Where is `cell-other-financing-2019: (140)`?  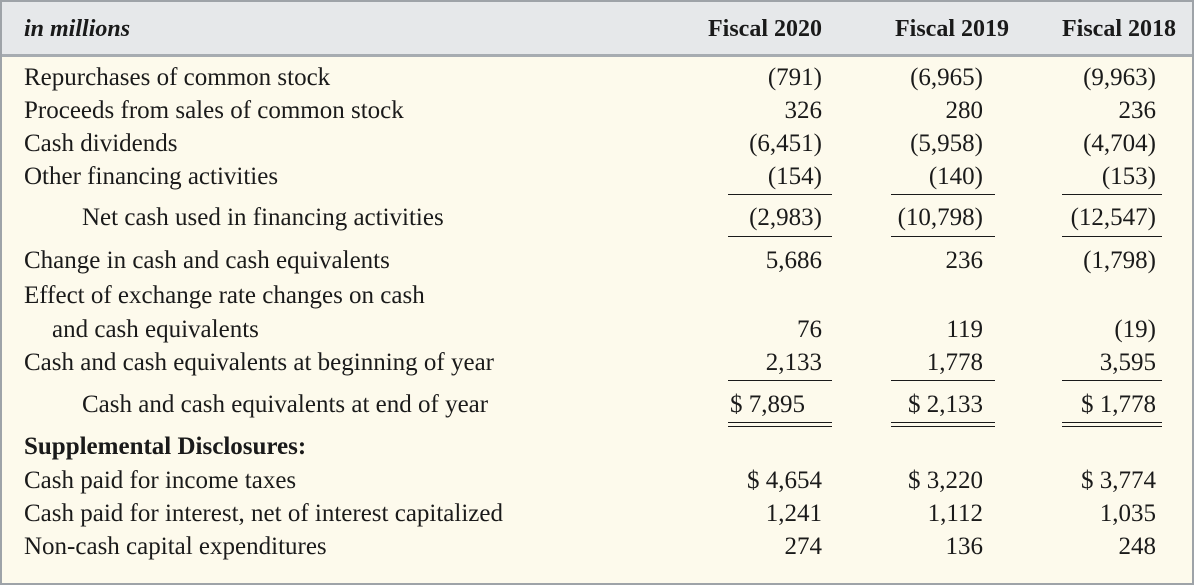
cell-other-financing-2019: (140) is located at coordinates (955, 176).